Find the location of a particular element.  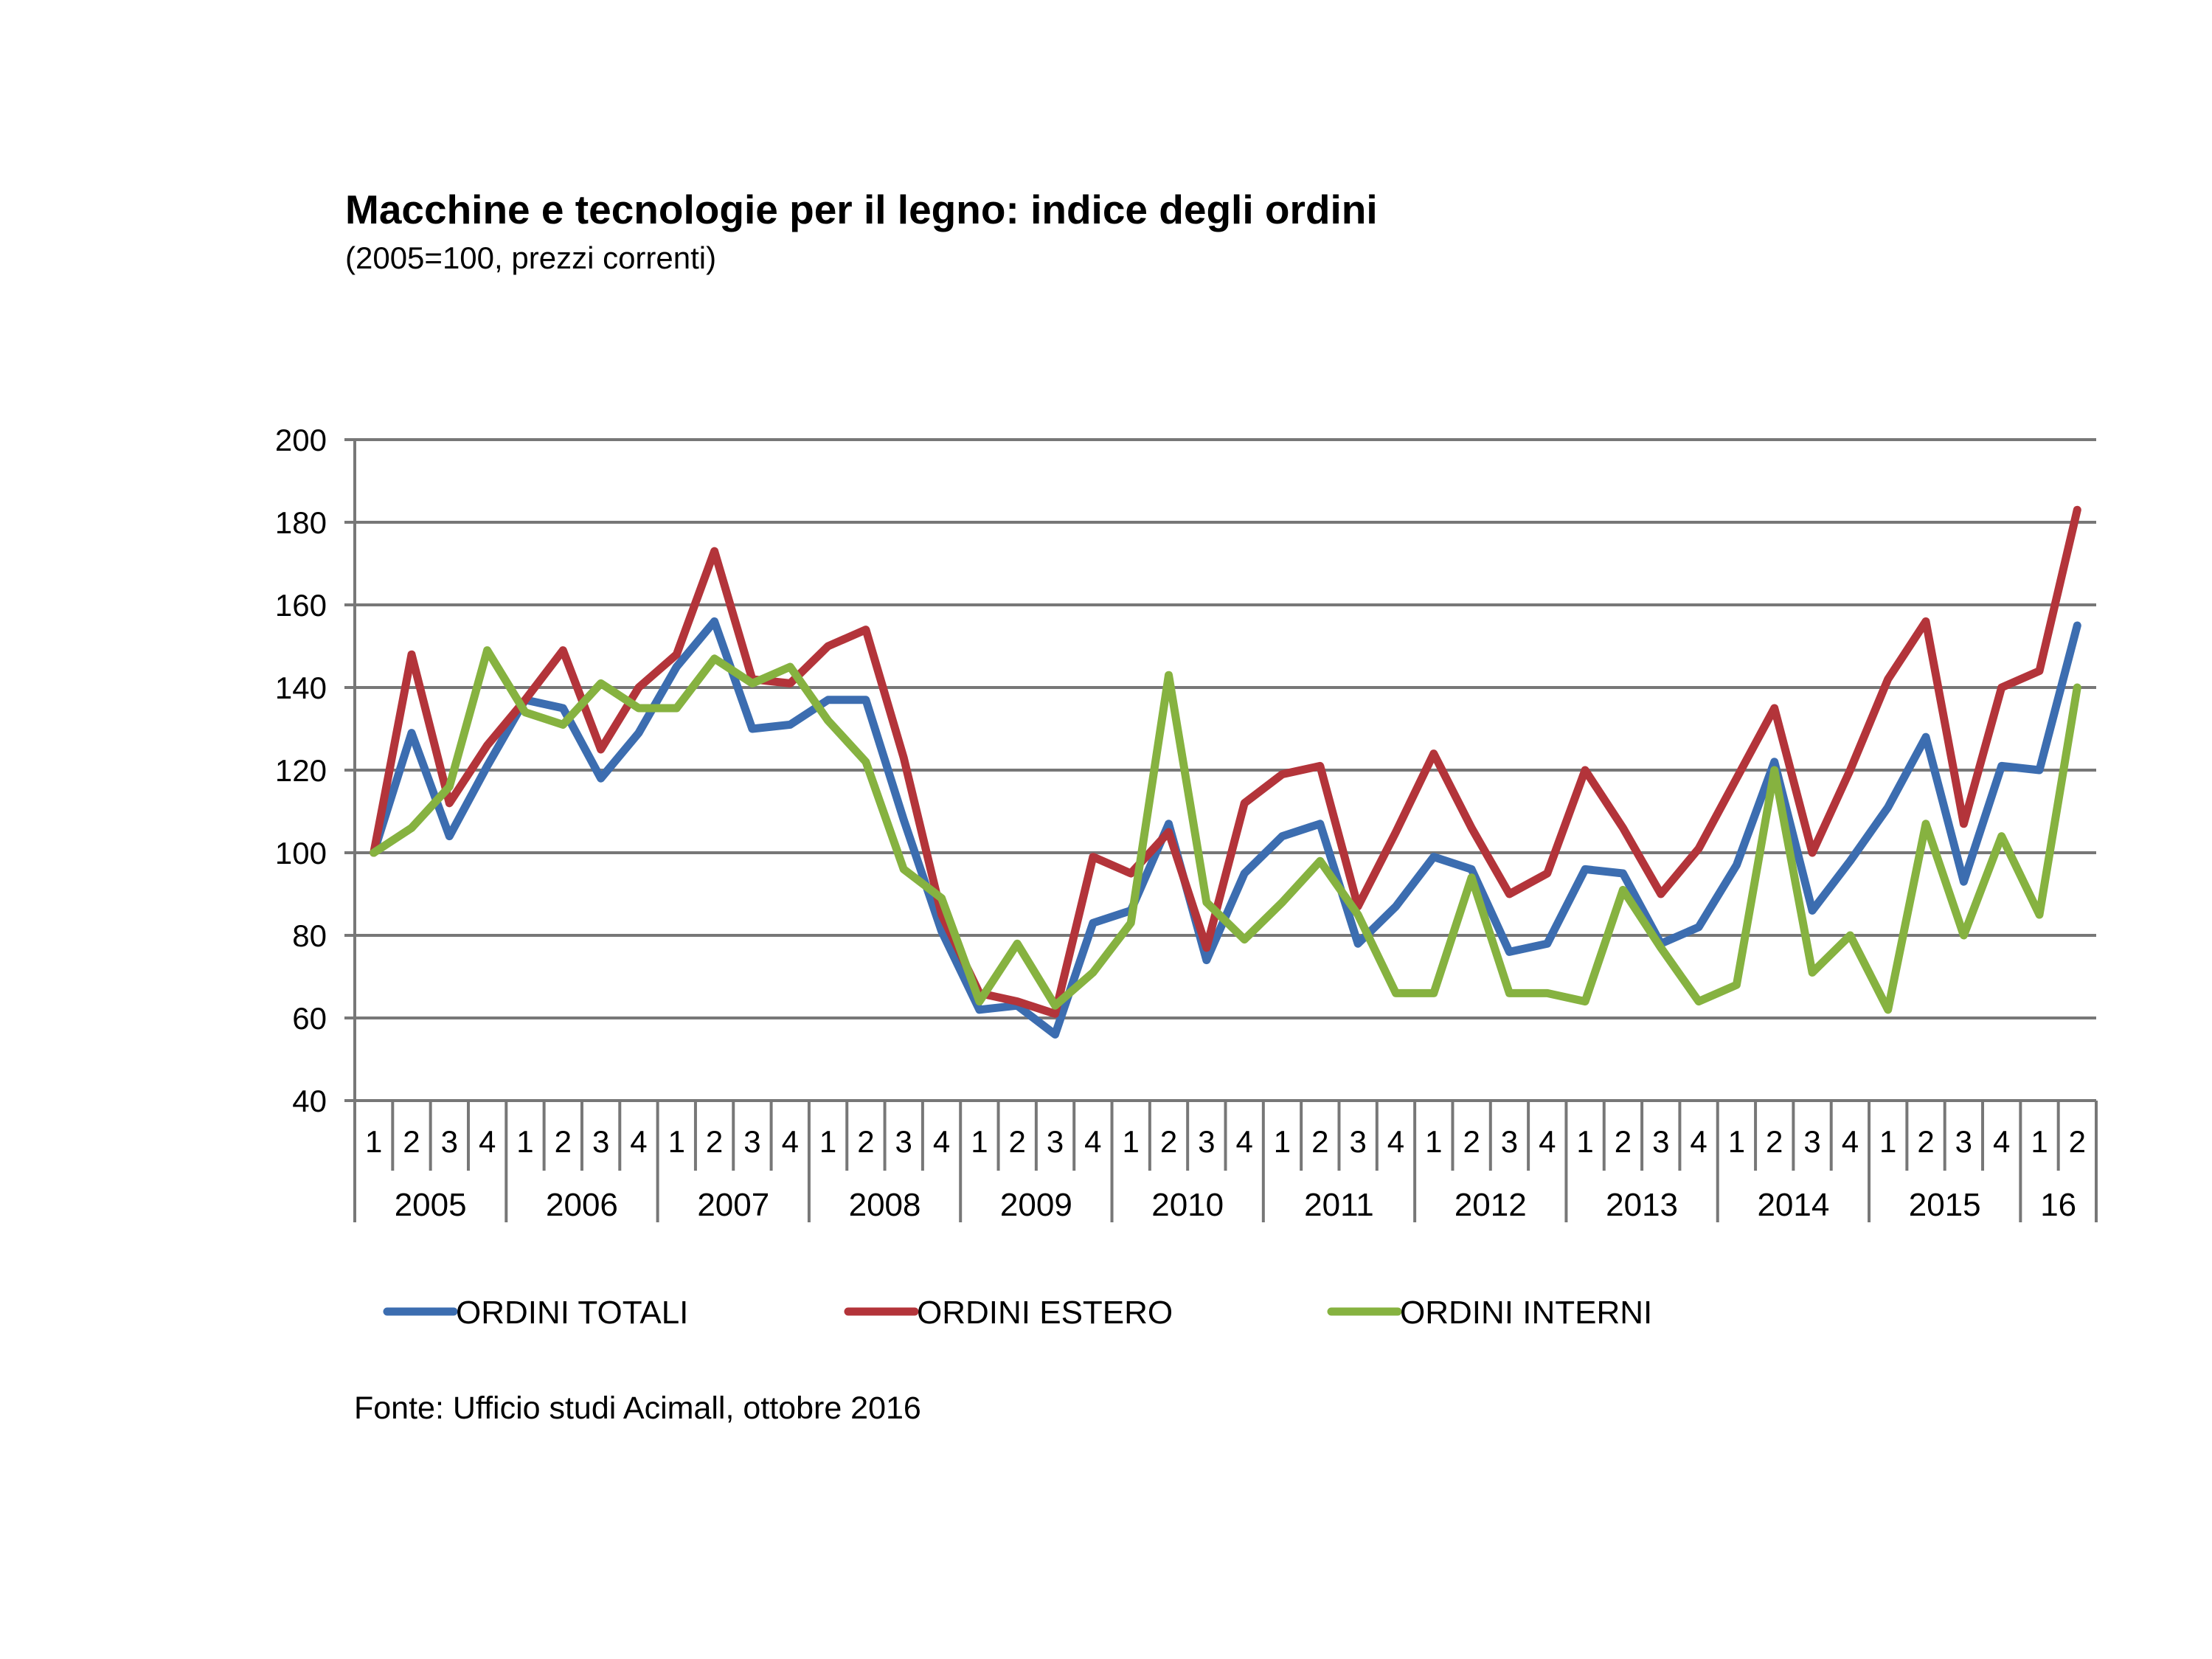

y-tick-label: 140 is located at coordinates (301, 688).